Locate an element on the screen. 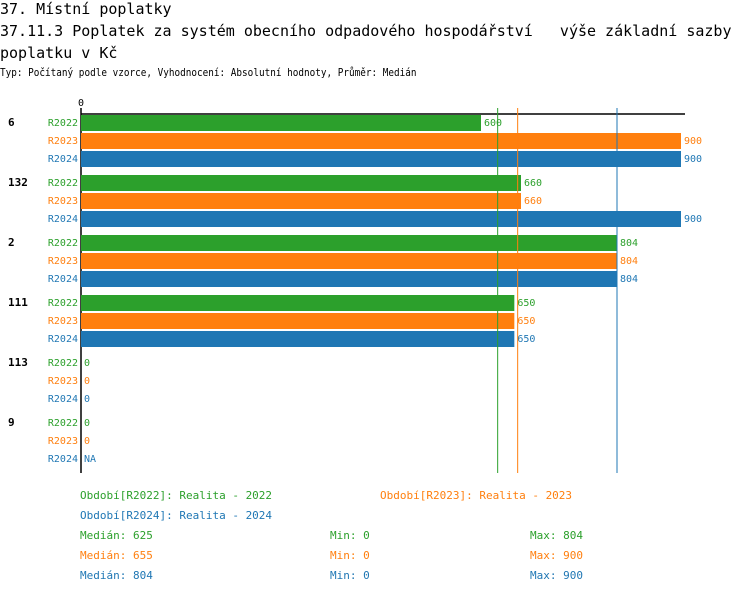 This screenshot has height=594, width=750. max-r2024: Max: 900 is located at coordinates (556, 575).